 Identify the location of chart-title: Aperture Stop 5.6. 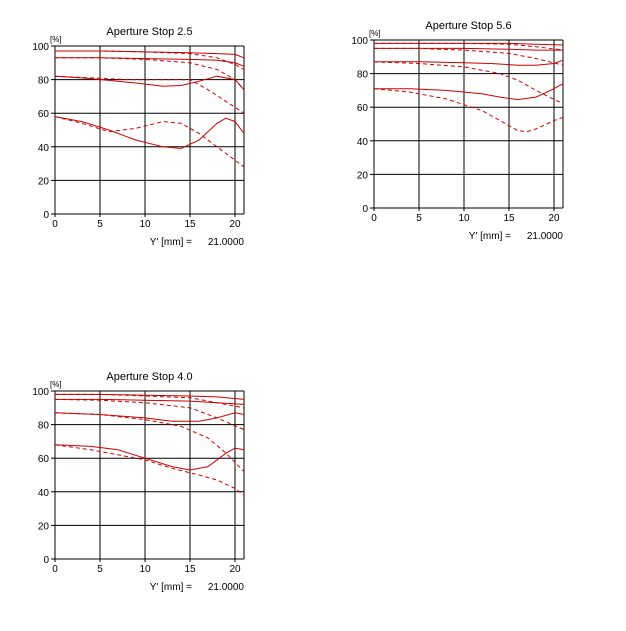
(468, 26).